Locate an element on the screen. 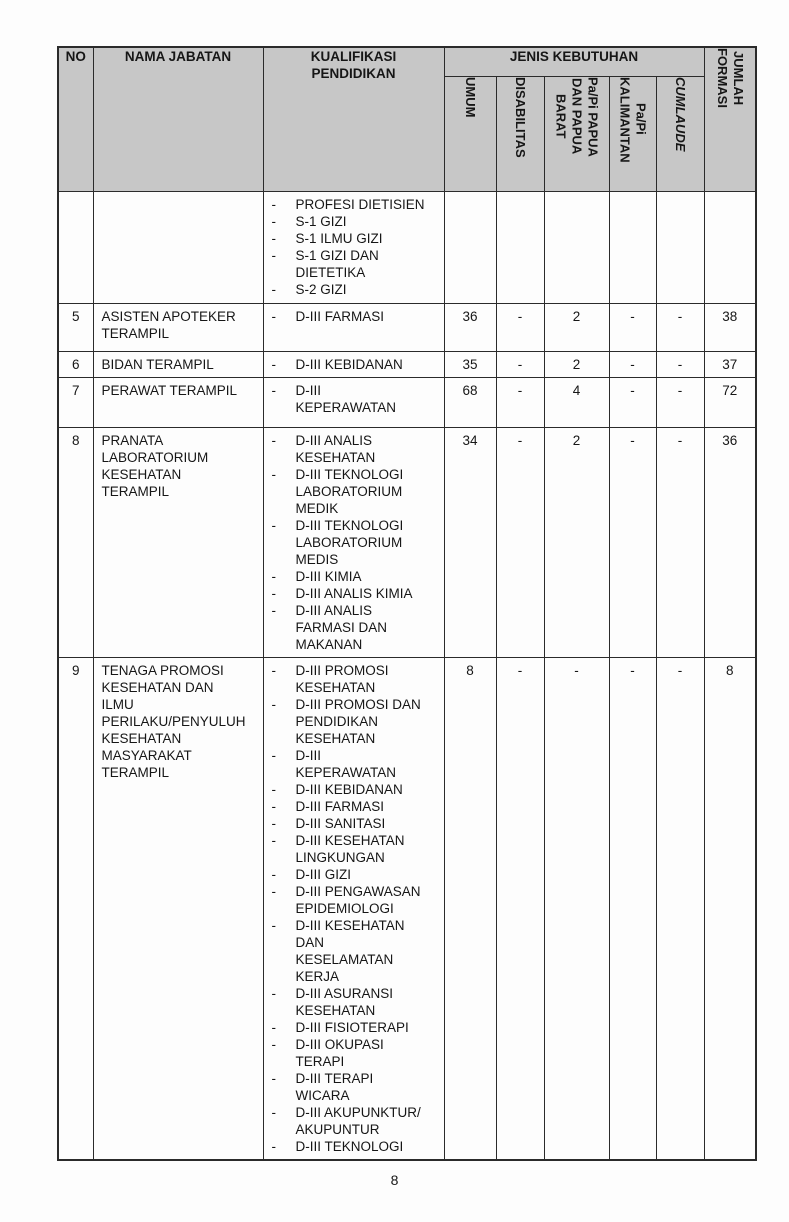  qualification-item: - D-III PROMOSI DAN PENDIDIKAN KESEHATAN is located at coordinates (356, 721).